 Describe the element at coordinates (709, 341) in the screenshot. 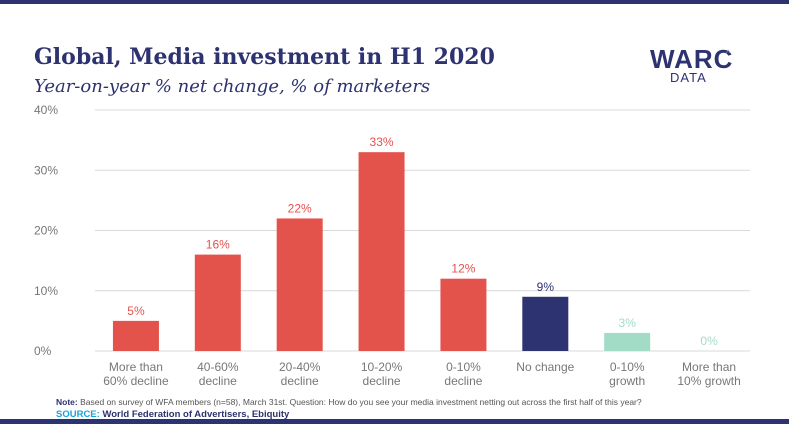

I see `data-label: 0%` at that location.